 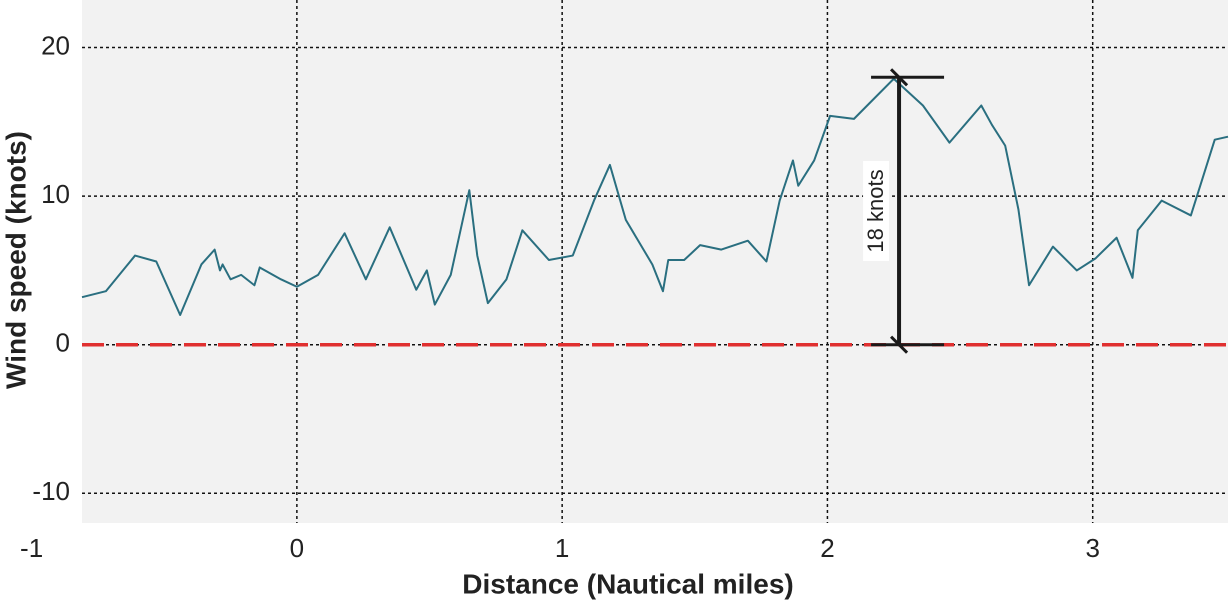 I want to click on x-tick-label: 2, so click(x=827, y=548).